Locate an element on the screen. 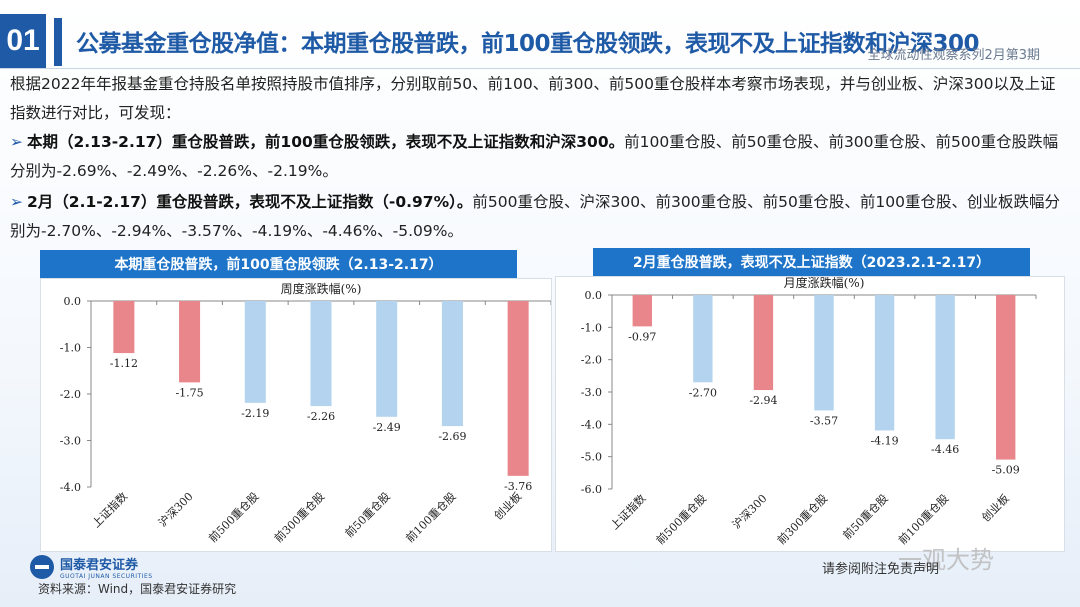  data-label: -2.49 is located at coordinates (387, 427).